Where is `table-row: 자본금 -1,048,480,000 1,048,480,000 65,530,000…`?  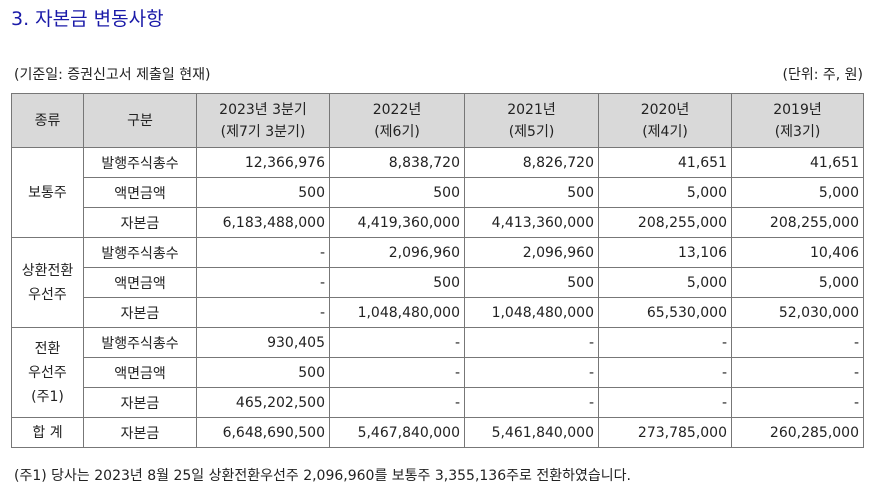
table-row: 자본금 -1,048,480,000 1,048,480,000 65,530,000… is located at coordinates (438, 312).